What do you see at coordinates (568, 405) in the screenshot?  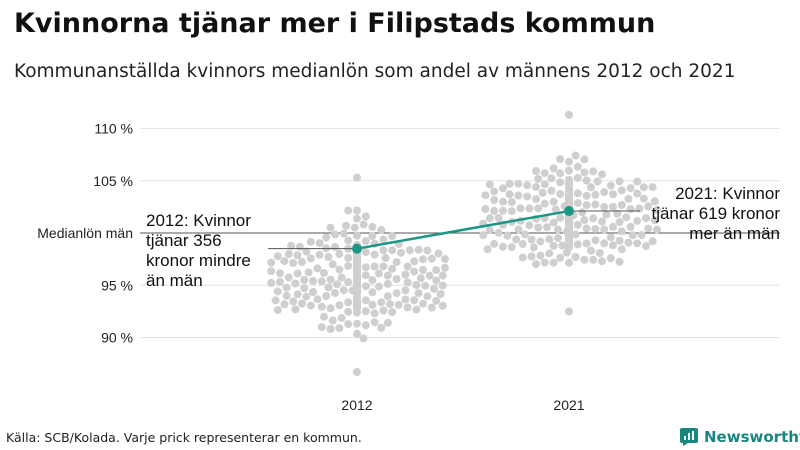 I see `x-category-label: 2021` at bounding box center [568, 405].